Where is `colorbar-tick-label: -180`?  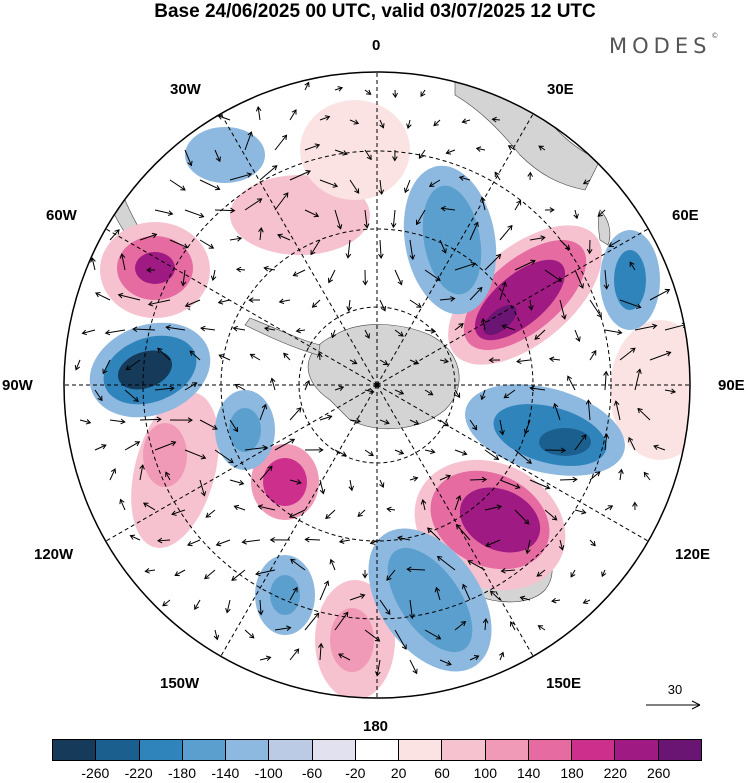 colorbar-tick-label: -180 is located at coordinates (182, 773).